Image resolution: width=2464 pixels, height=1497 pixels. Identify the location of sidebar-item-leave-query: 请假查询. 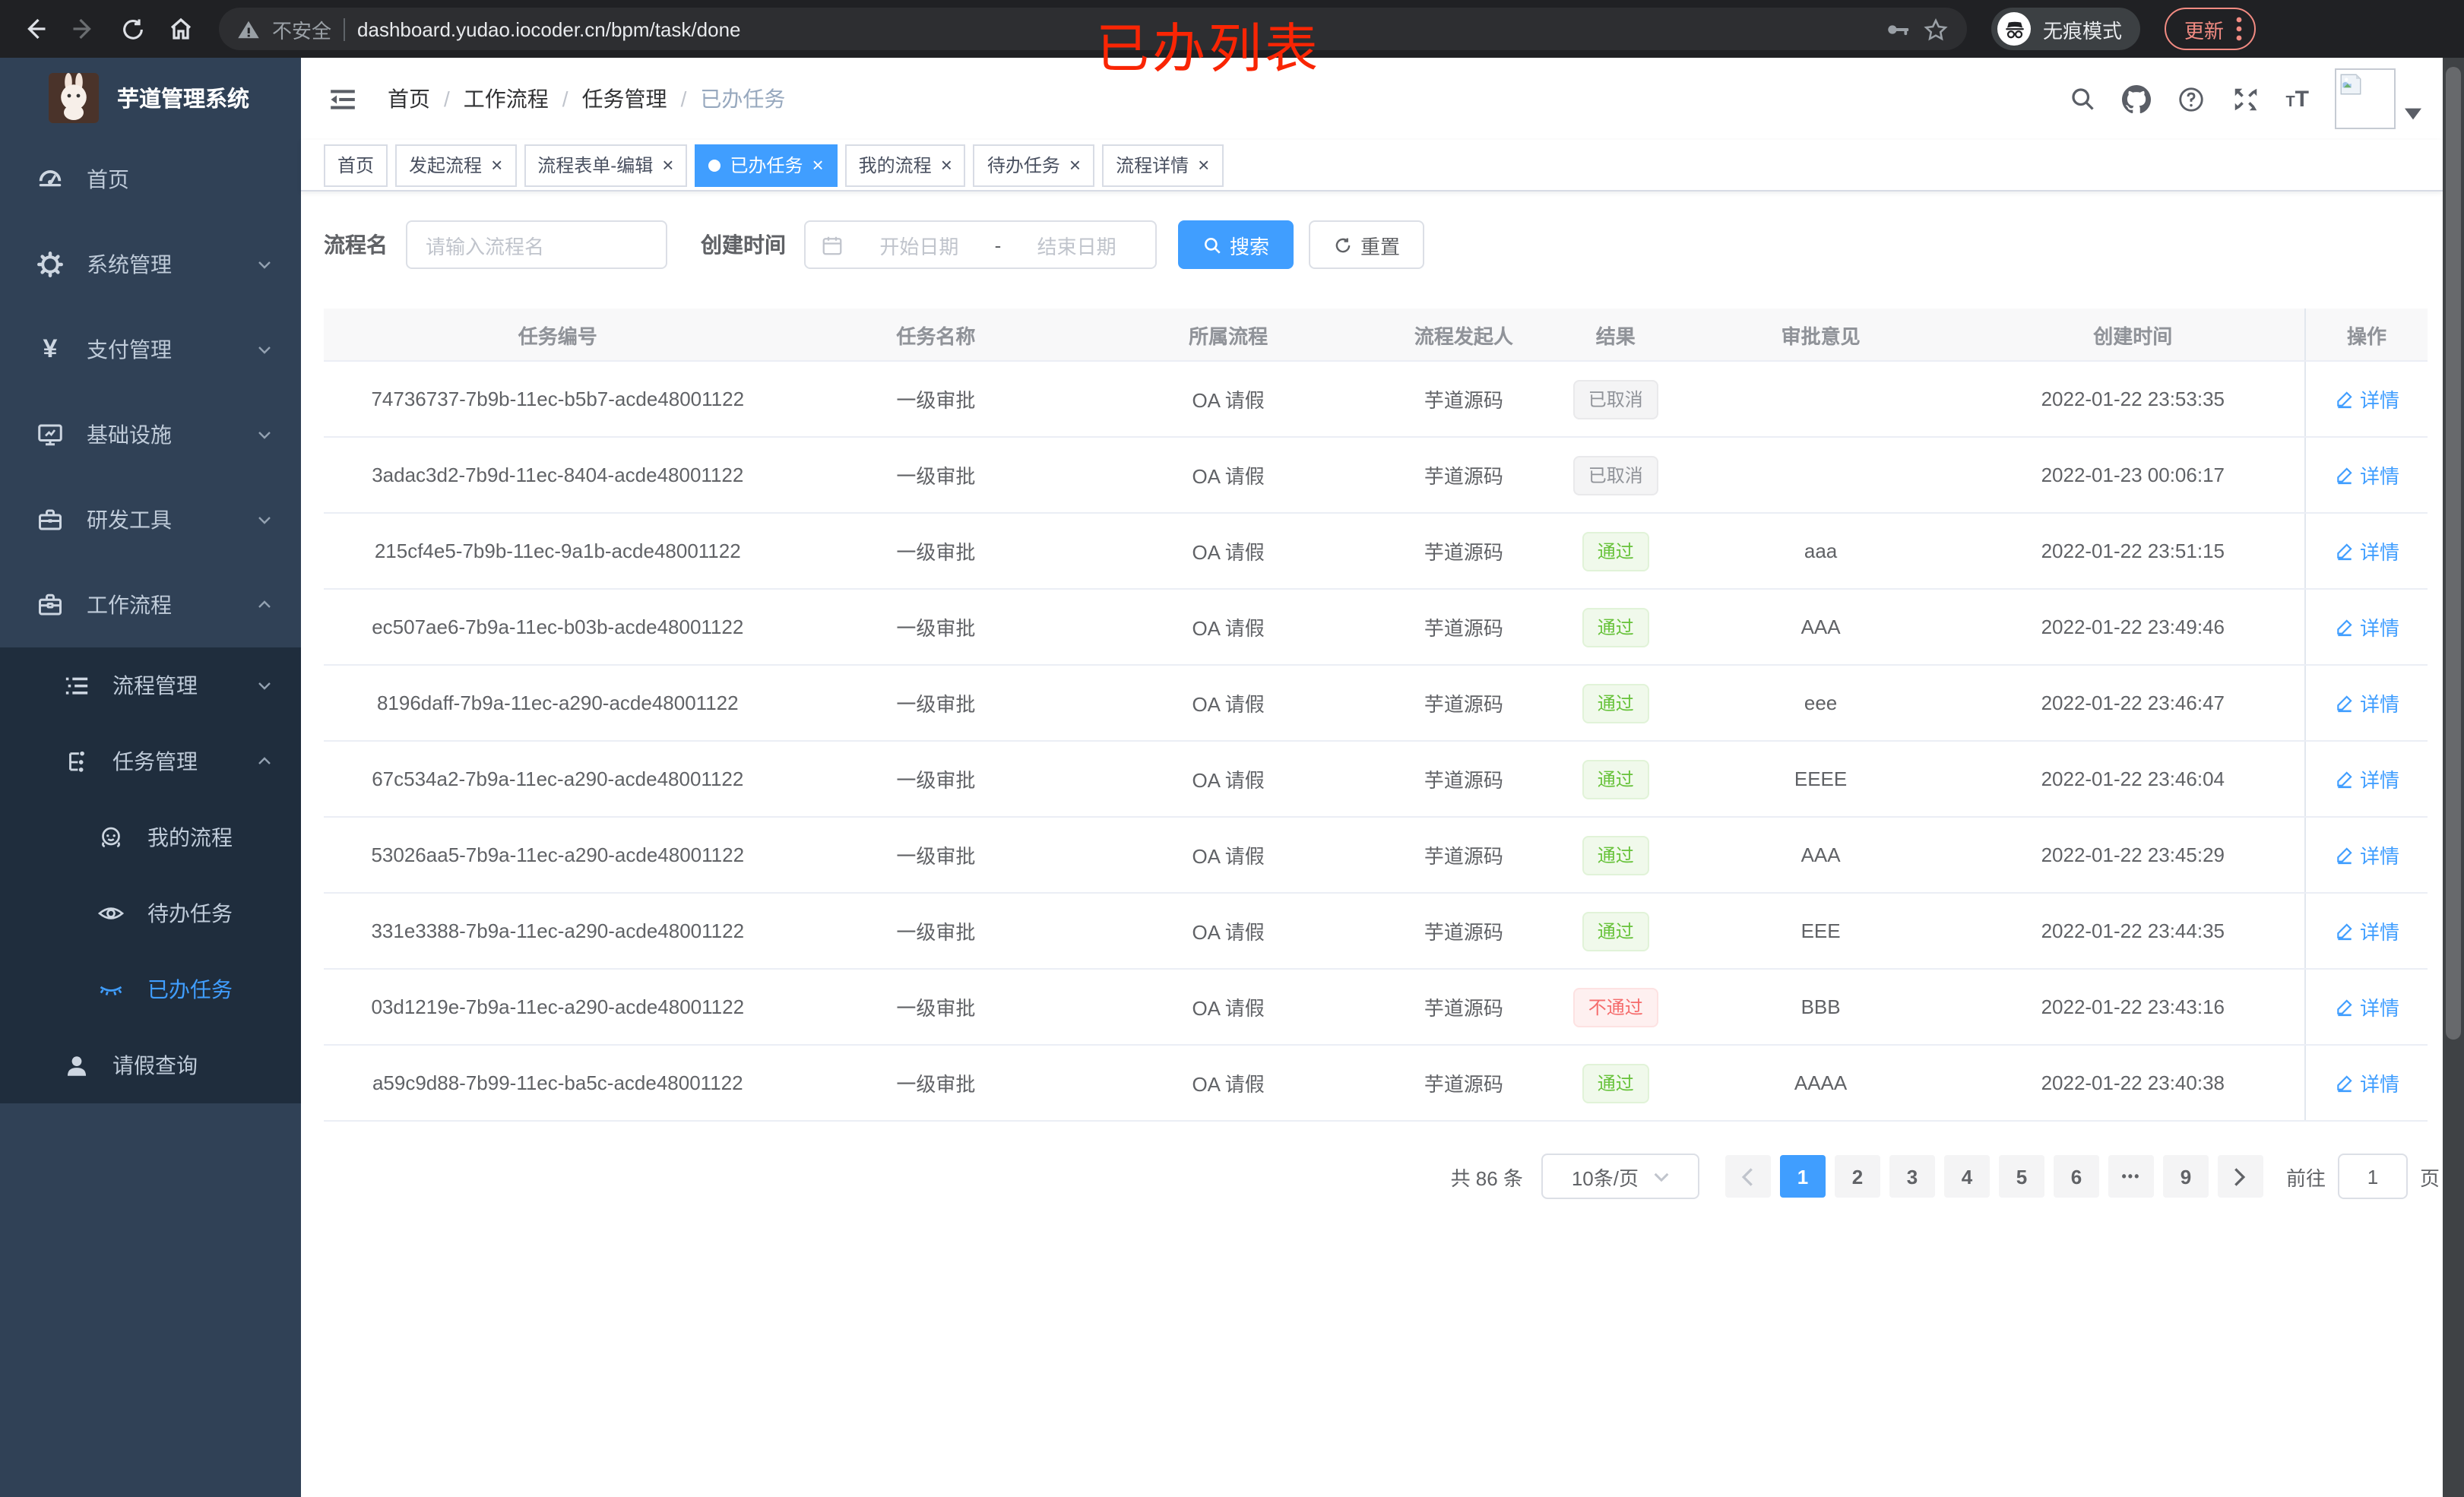
(150, 1065).